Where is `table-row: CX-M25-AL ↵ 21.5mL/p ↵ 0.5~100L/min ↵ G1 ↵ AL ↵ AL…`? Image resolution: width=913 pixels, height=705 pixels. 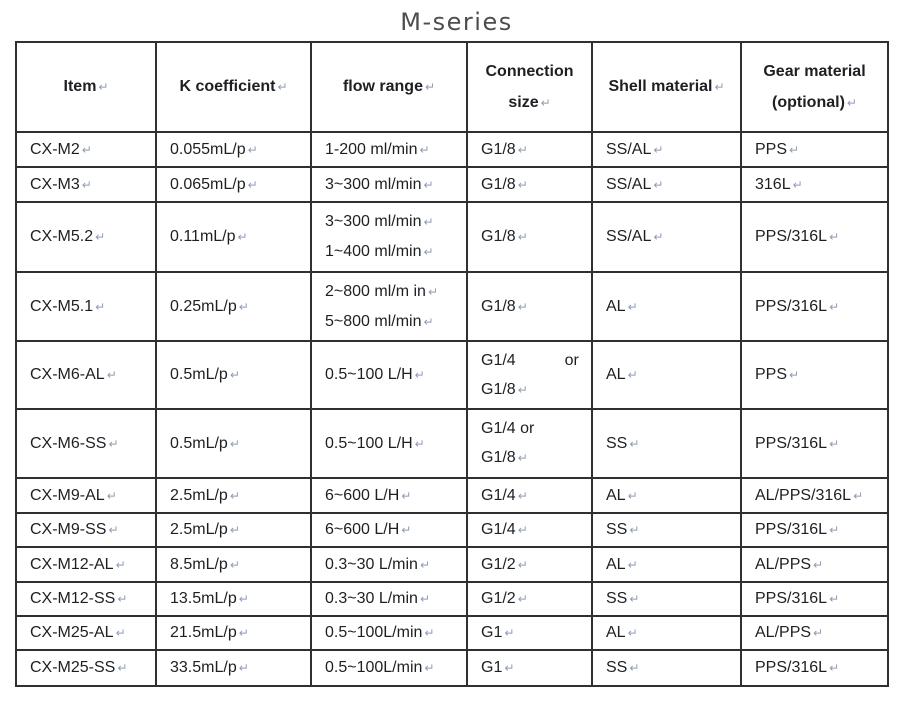 table-row: CX-M25-AL ↵ 21.5mL/p ↵ 0.5~100L/min ↵ G1 ↵ AL ↵ AL… is located at coordinates (452, 633).